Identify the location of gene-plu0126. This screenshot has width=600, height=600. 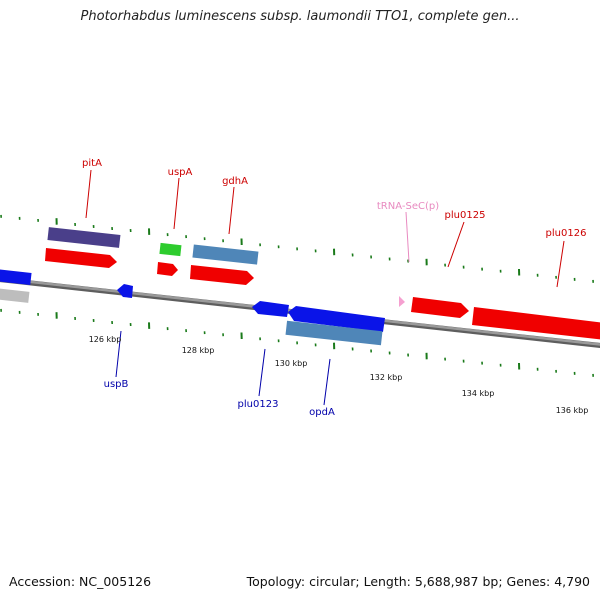
(536, 323).